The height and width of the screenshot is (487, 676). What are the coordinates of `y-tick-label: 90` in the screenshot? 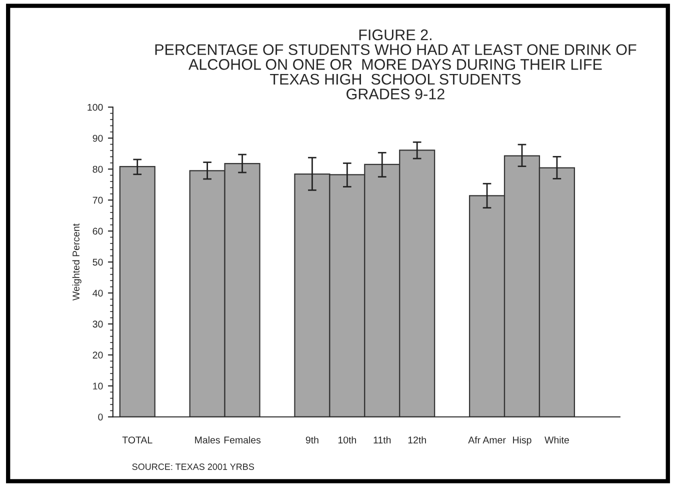 It's located at (97, 138).